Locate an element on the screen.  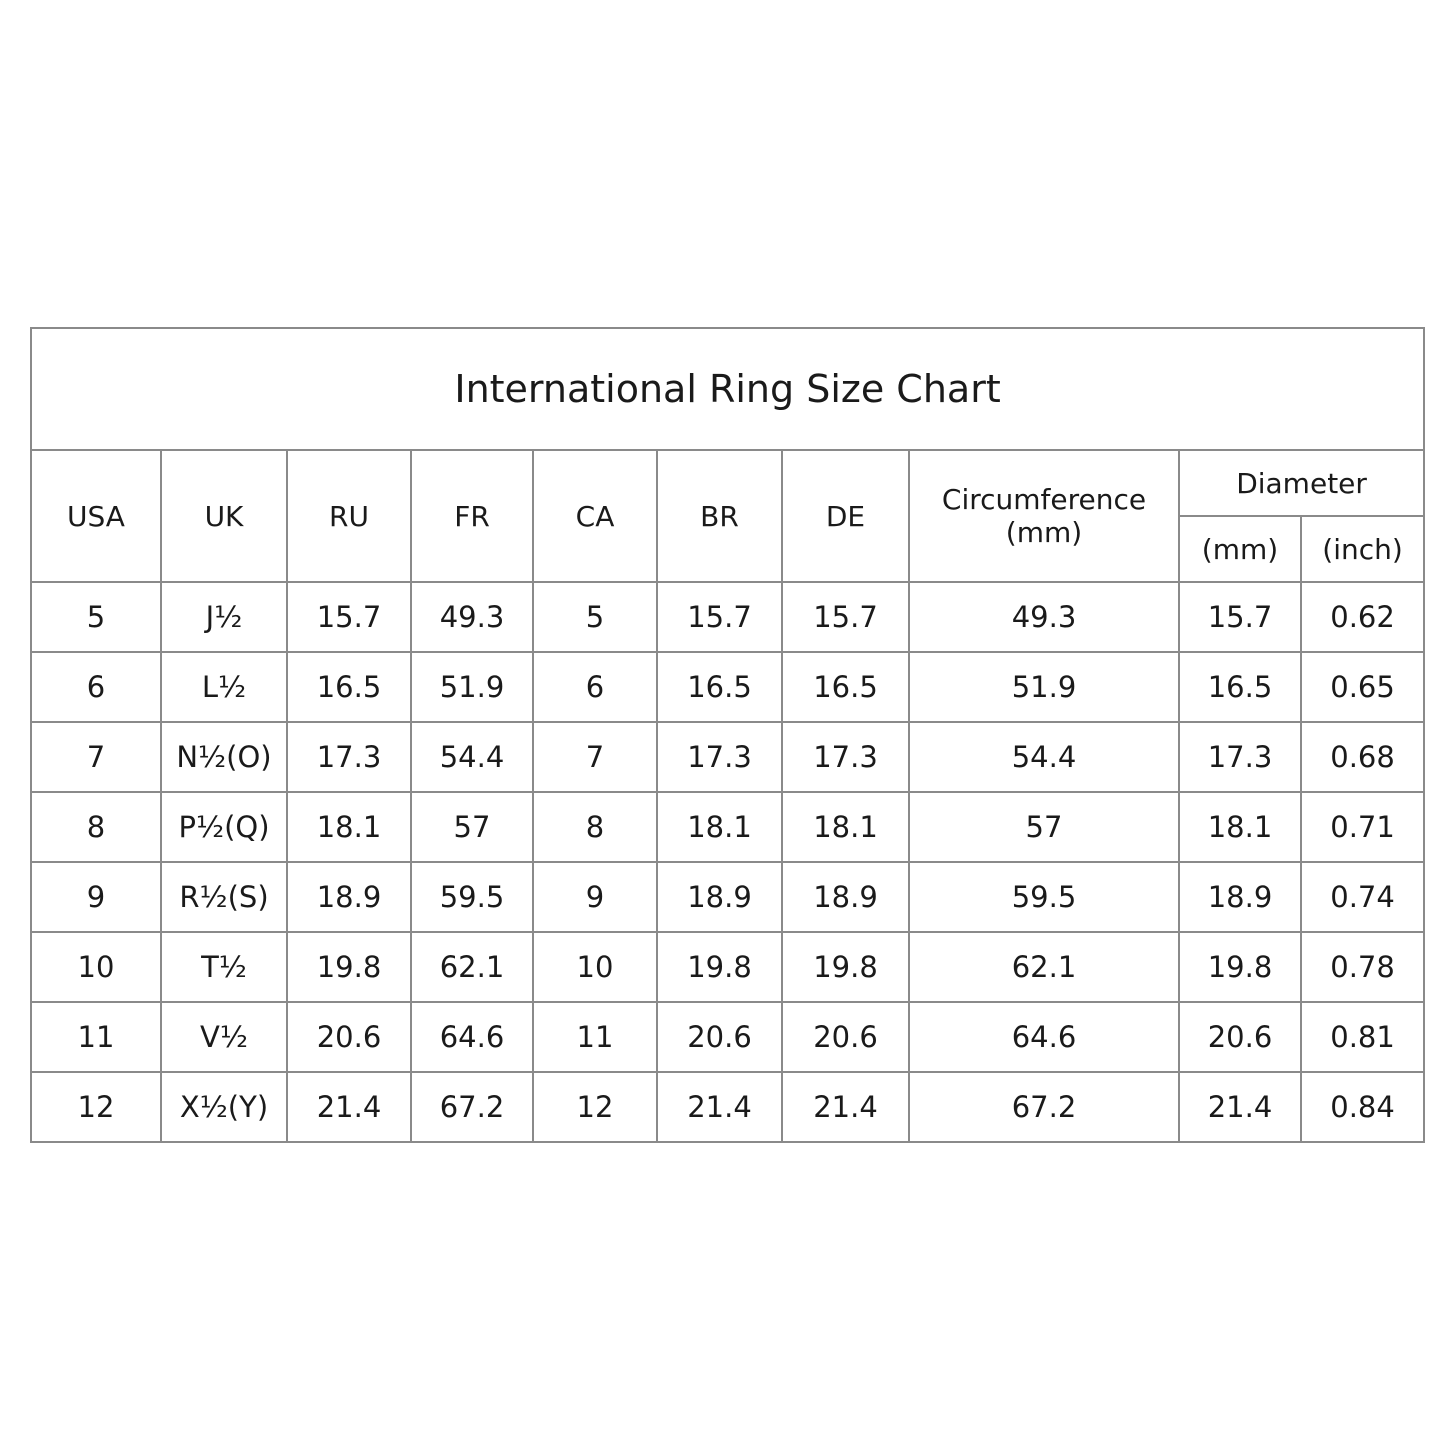
cell-usa: 8 is located at coordinates (96, 827).